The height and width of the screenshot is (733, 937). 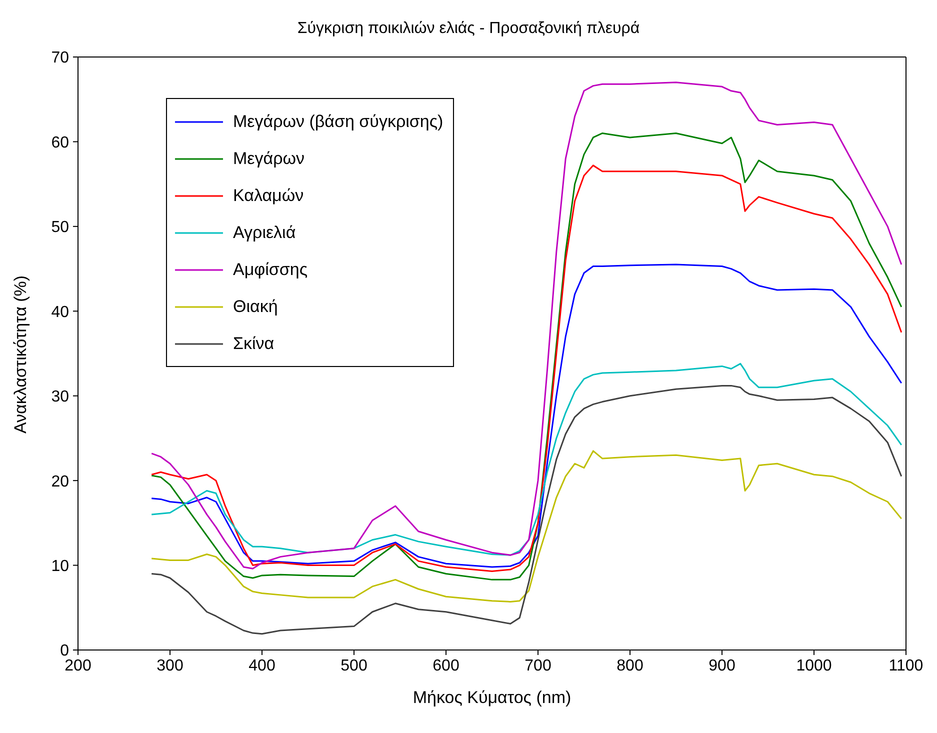 I want to click on legend-label: Σκίνα, so click(x=253, y=344).